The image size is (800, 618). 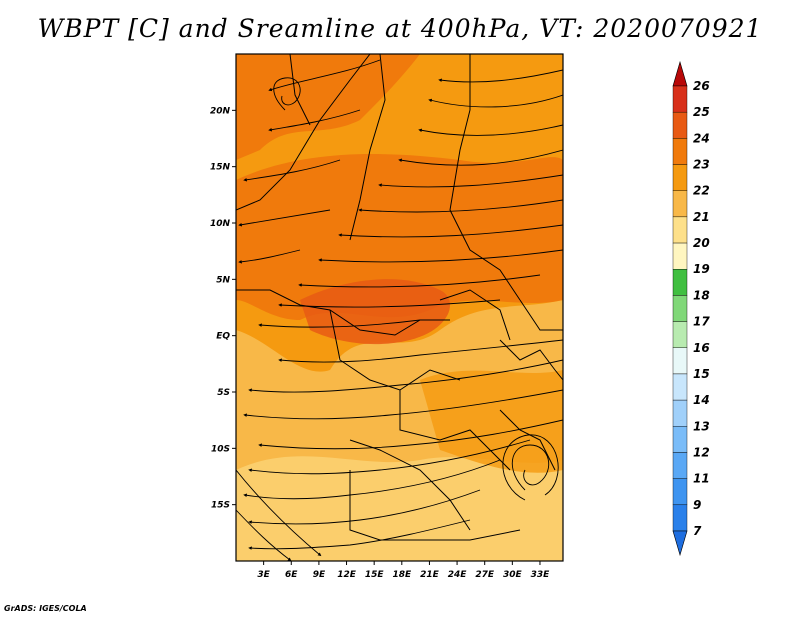 What do you see at coordinates (701, 138) in the screenshot?
I see `colorbar-label: 24` at bounding box center [701, 138].